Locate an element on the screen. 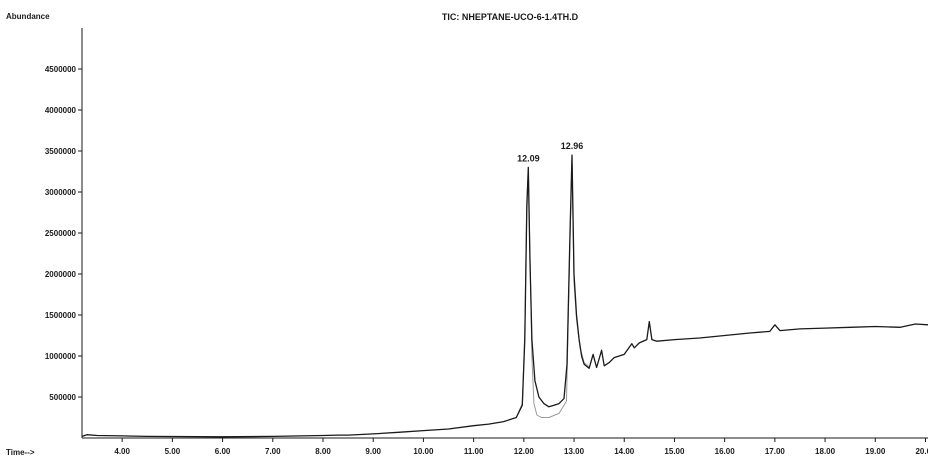 The height and width of the screenshot is (459, 928). x-tick-label: 13.00 is located at coordinates (574, 451).